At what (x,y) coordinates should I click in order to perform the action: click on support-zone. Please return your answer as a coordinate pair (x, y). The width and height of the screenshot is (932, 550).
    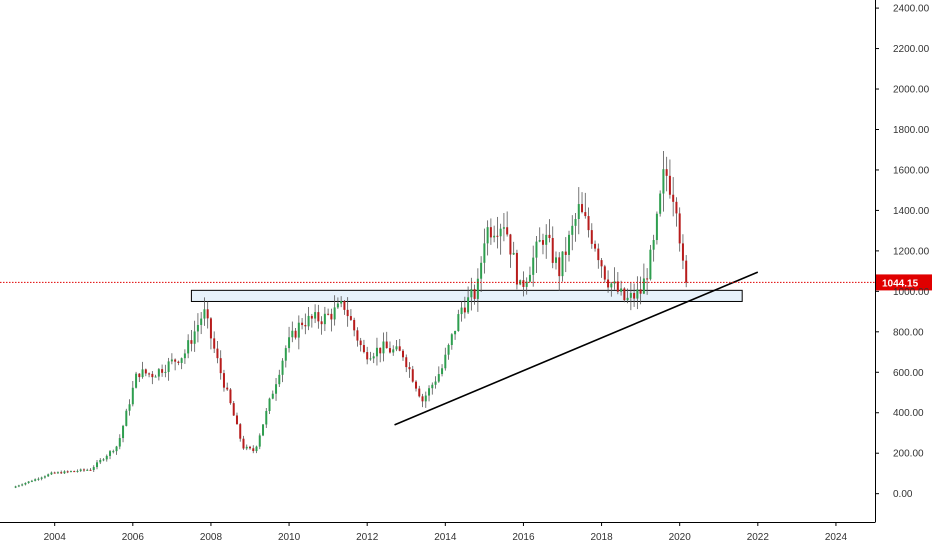
    Looking at the image, I should click on (466, 295).